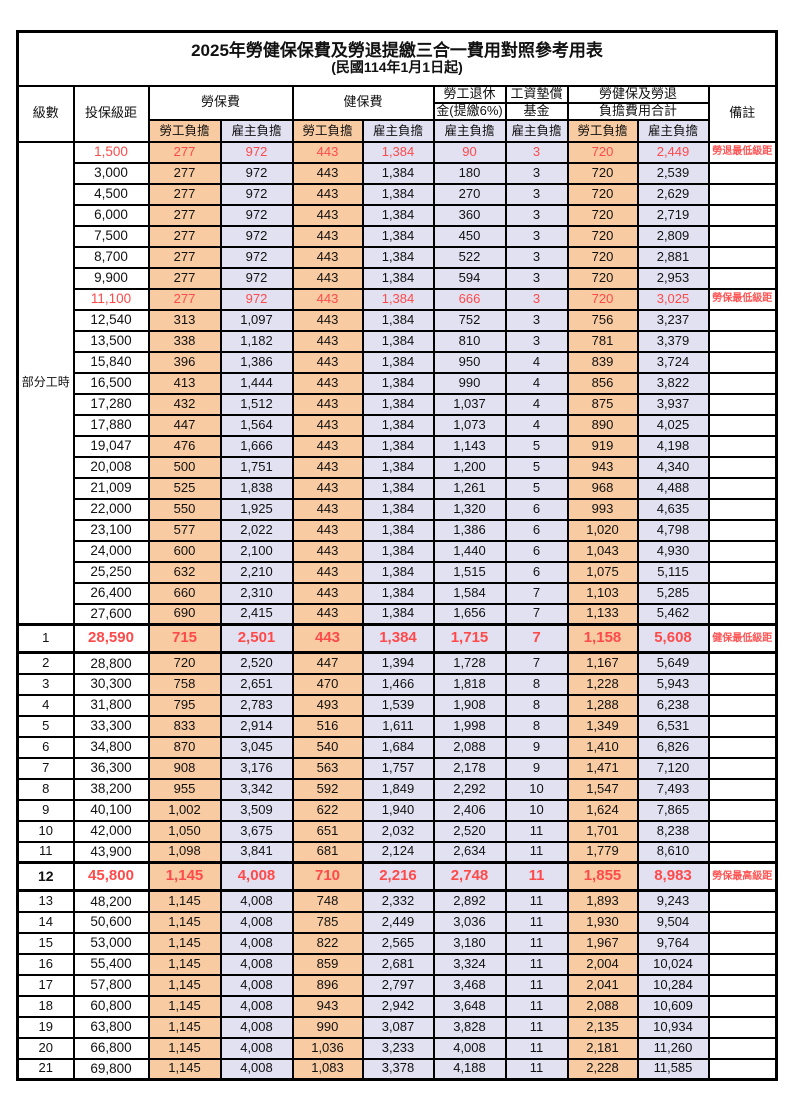  Describe the element at coordinates (256, 684) in the screenshot. I see `value-cell: 2,651` at that location.